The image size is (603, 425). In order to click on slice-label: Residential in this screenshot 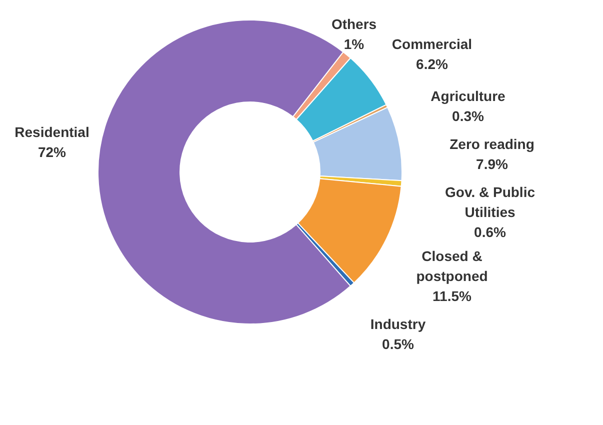, I will do `click(52, 132)`.